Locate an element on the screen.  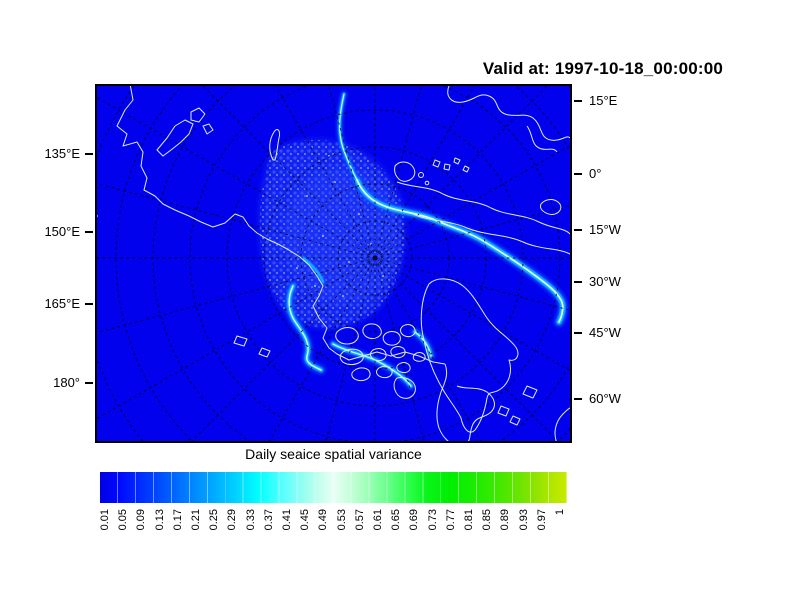
colorbar-tick-label: 0.57 is located at coordinates (359, 520).